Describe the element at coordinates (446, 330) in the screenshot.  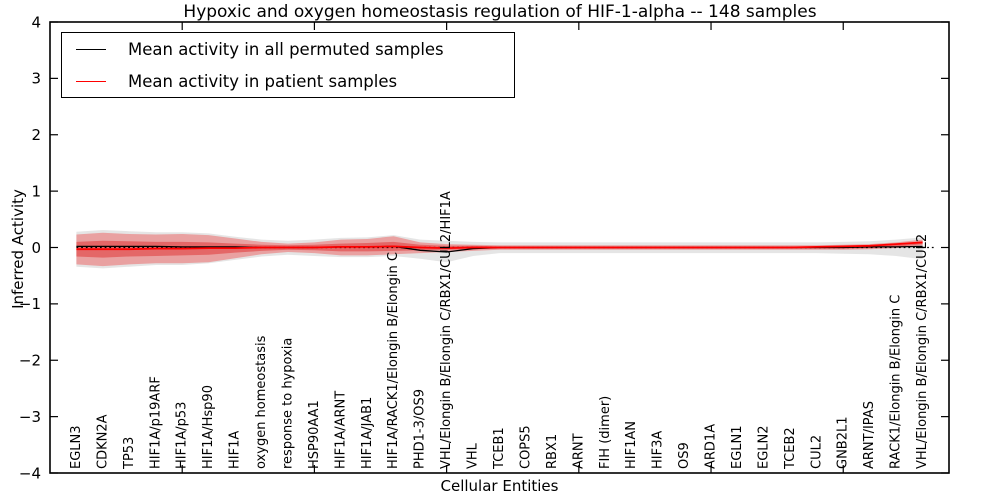
I see `category-label: VHL/Elongin B/Elongin C/RBX1/CUL2/HIF1A` at that location.